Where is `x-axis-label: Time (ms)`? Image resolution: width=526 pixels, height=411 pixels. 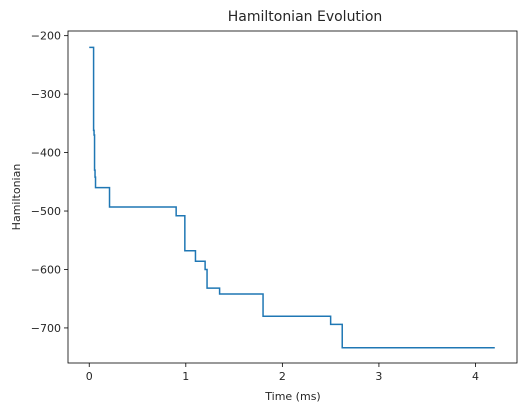 x-axis-label: Time (ms) is located at coordinates (292, 396).